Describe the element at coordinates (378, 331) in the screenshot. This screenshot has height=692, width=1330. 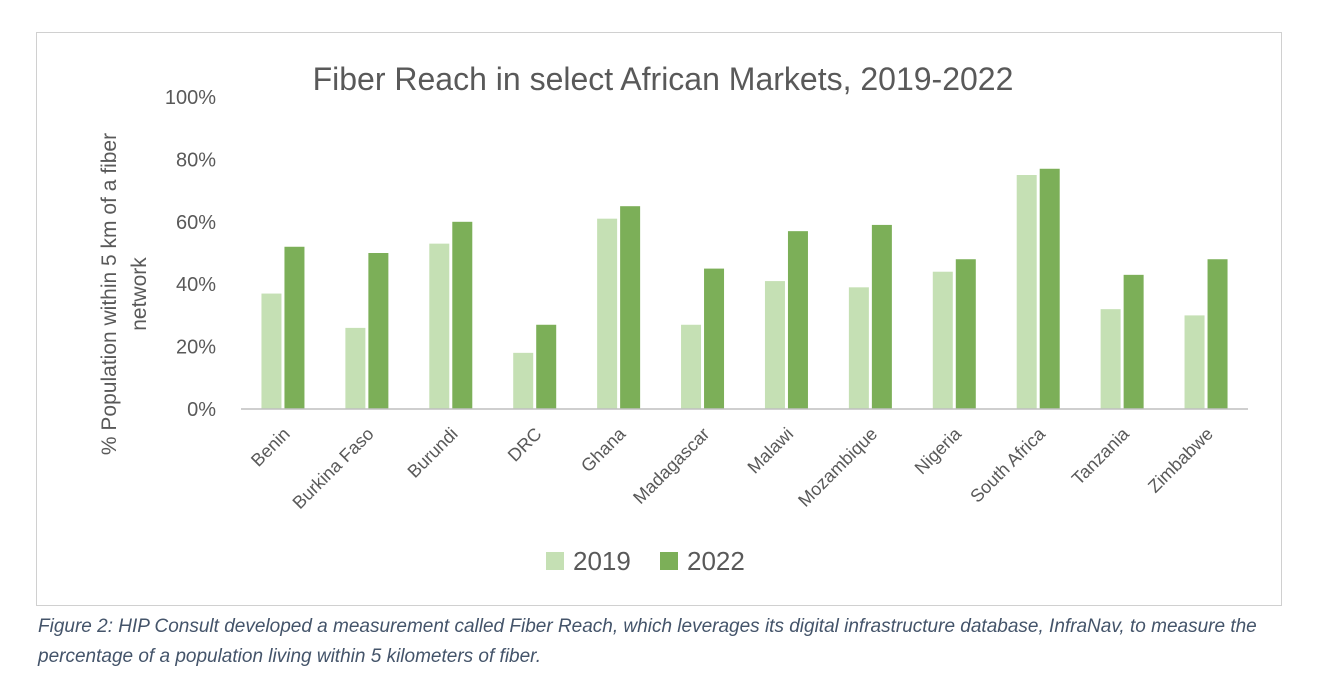
I see `bar-2022-burkina-faso` at that location.